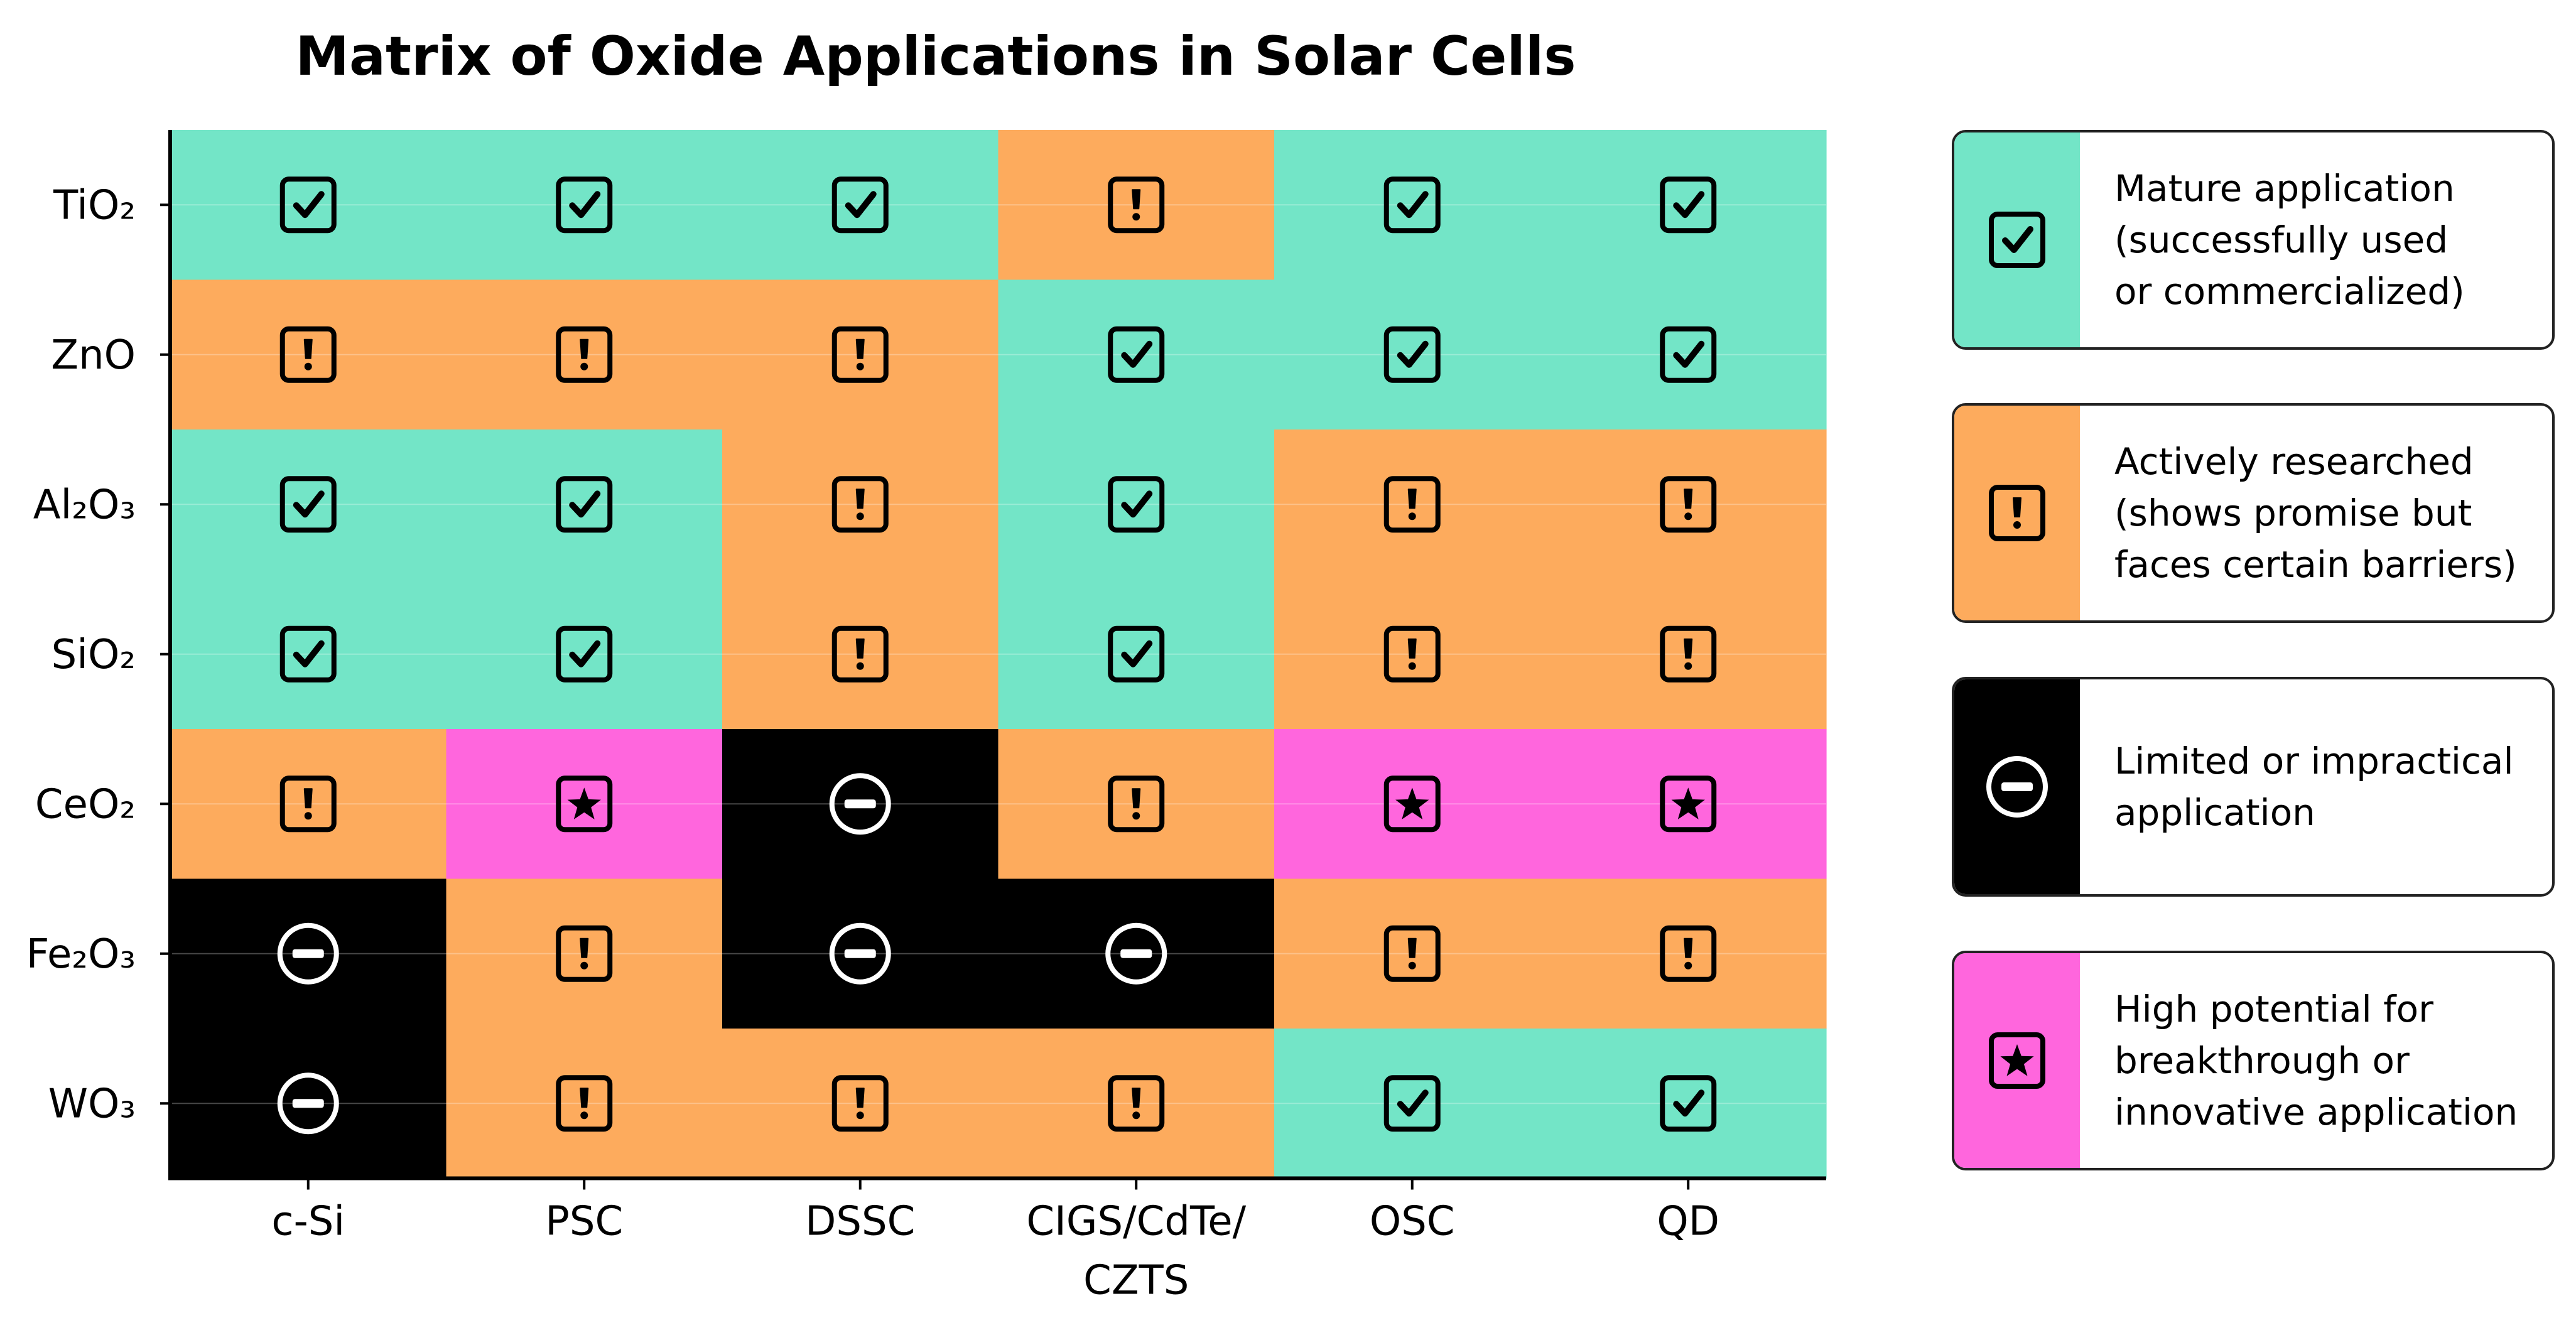 The height and width of the screenshot is (1318, 2576). I want to click on x-tick-label: QD, so click(1688, 1222).